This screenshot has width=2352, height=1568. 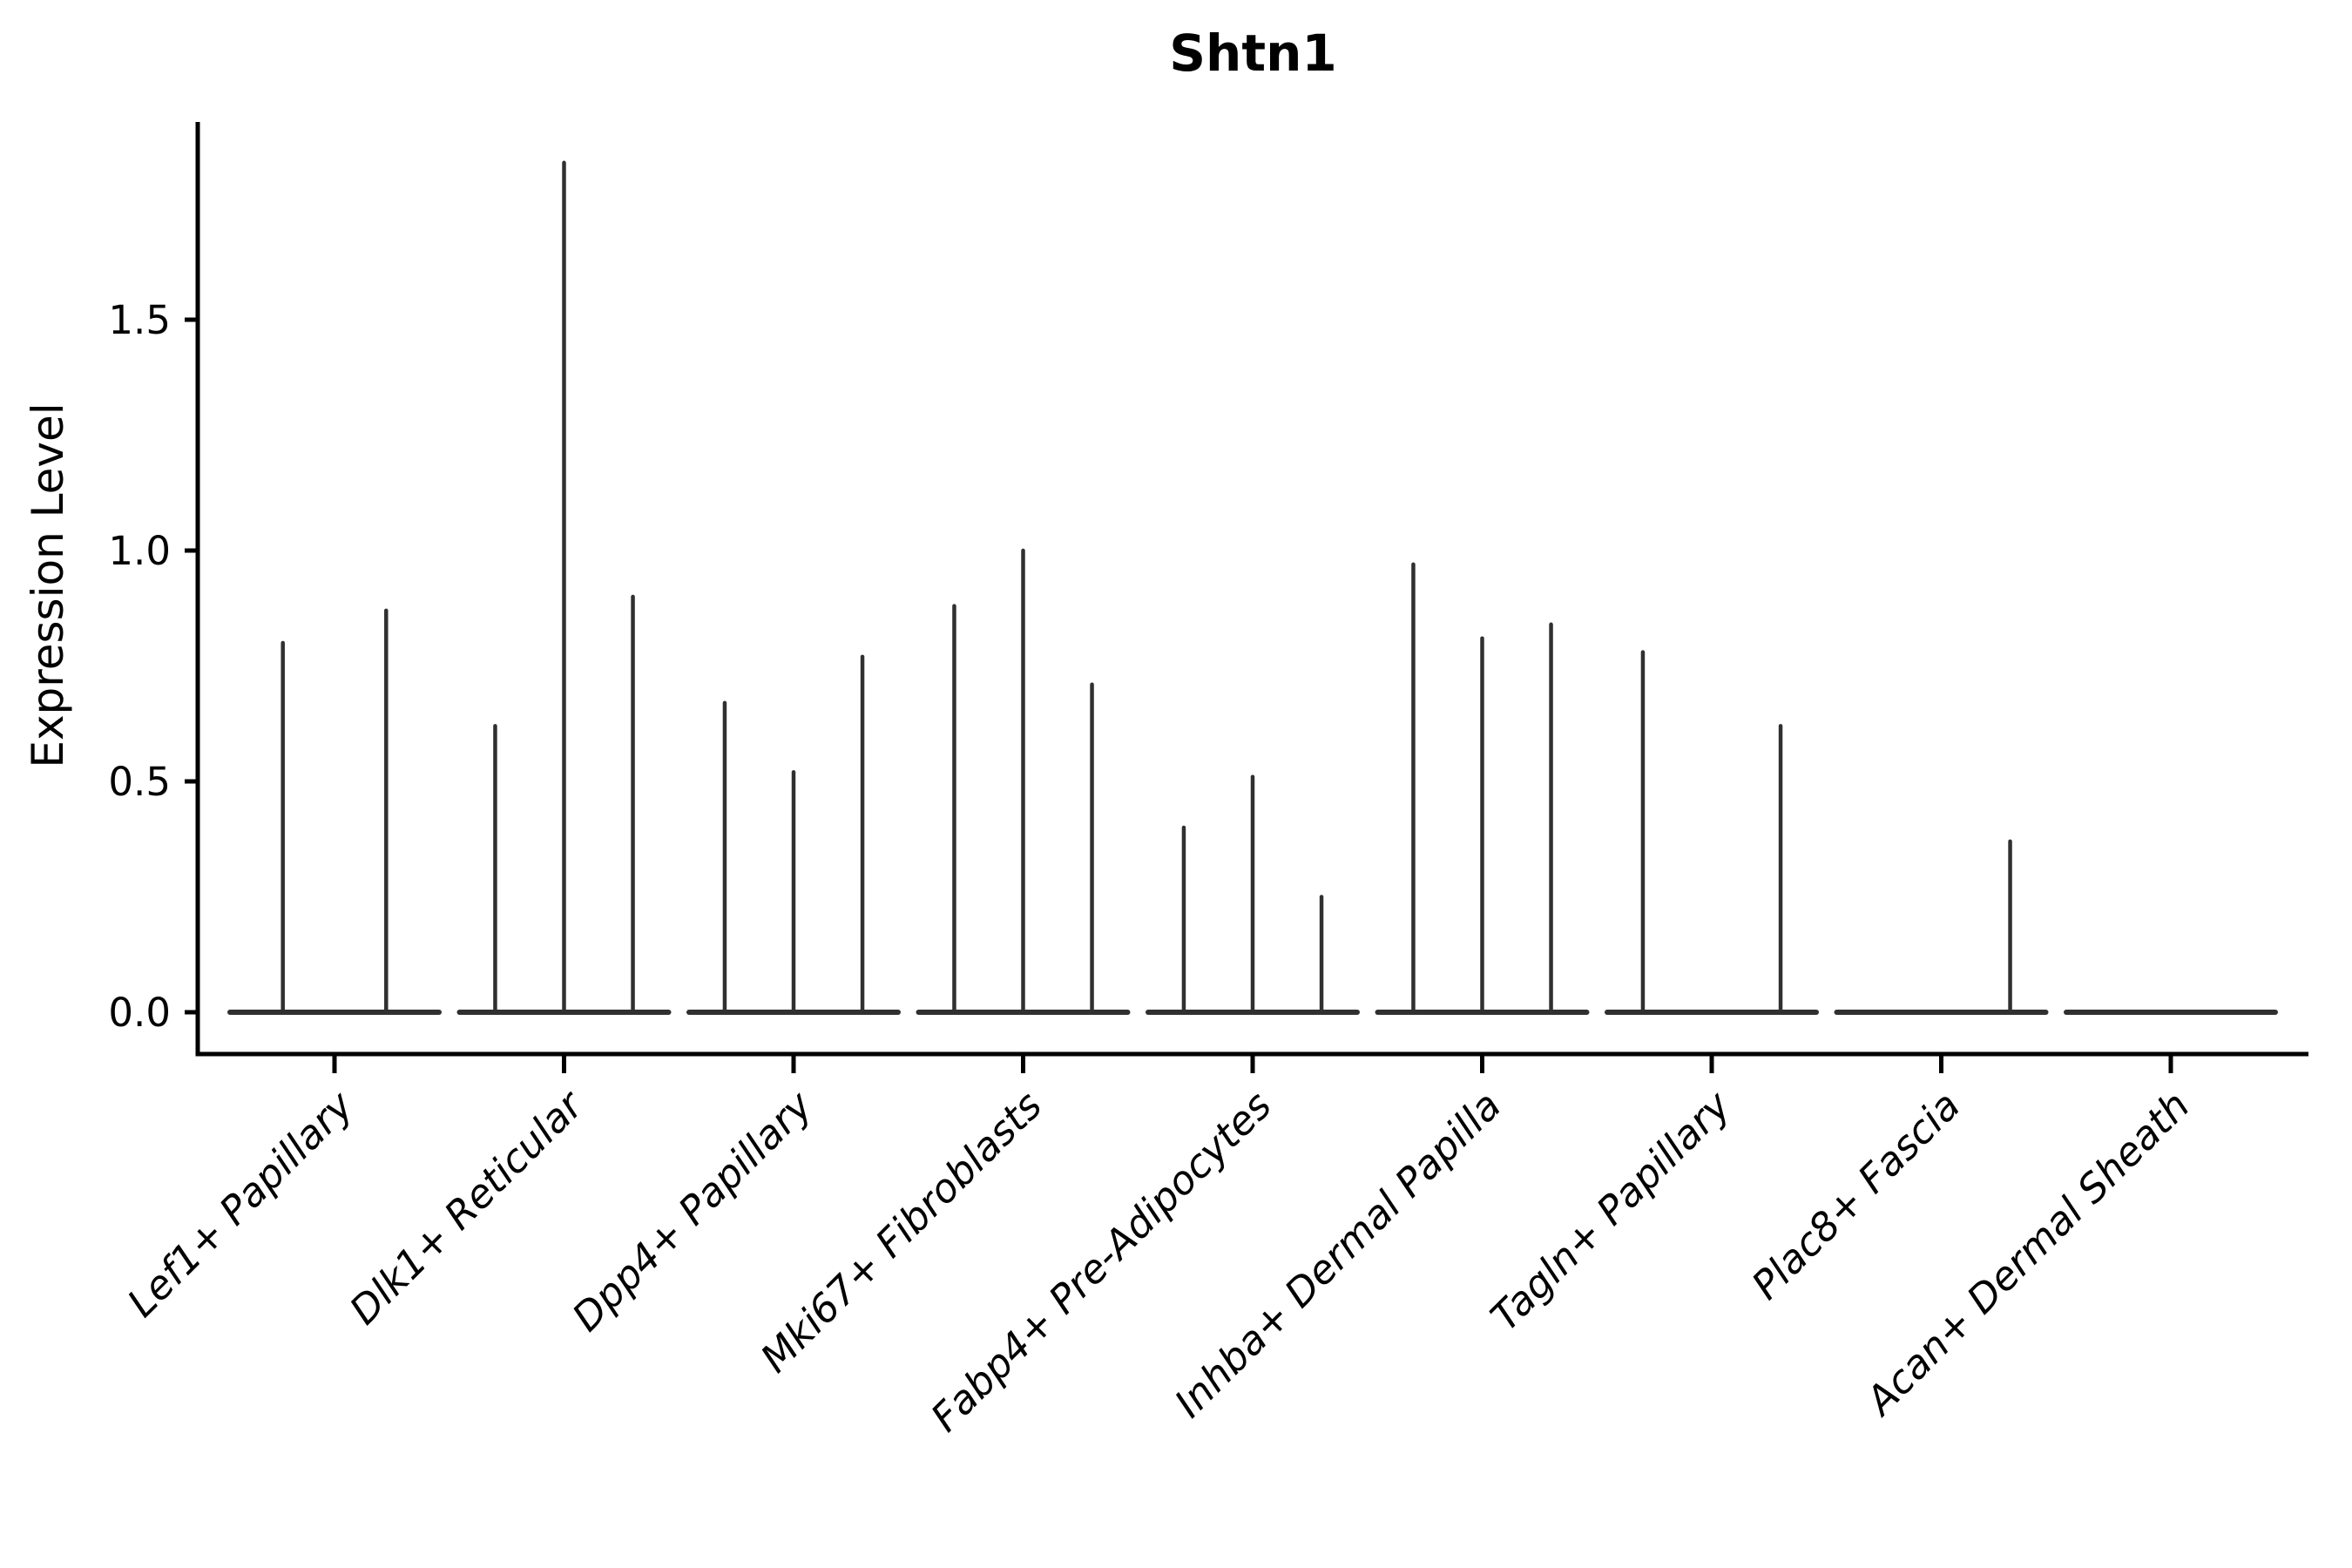 What do you see at coordinates (139, 320) in the screenshot?
I see `y-tick-label: 1.5` at bounding box center [139, 320].